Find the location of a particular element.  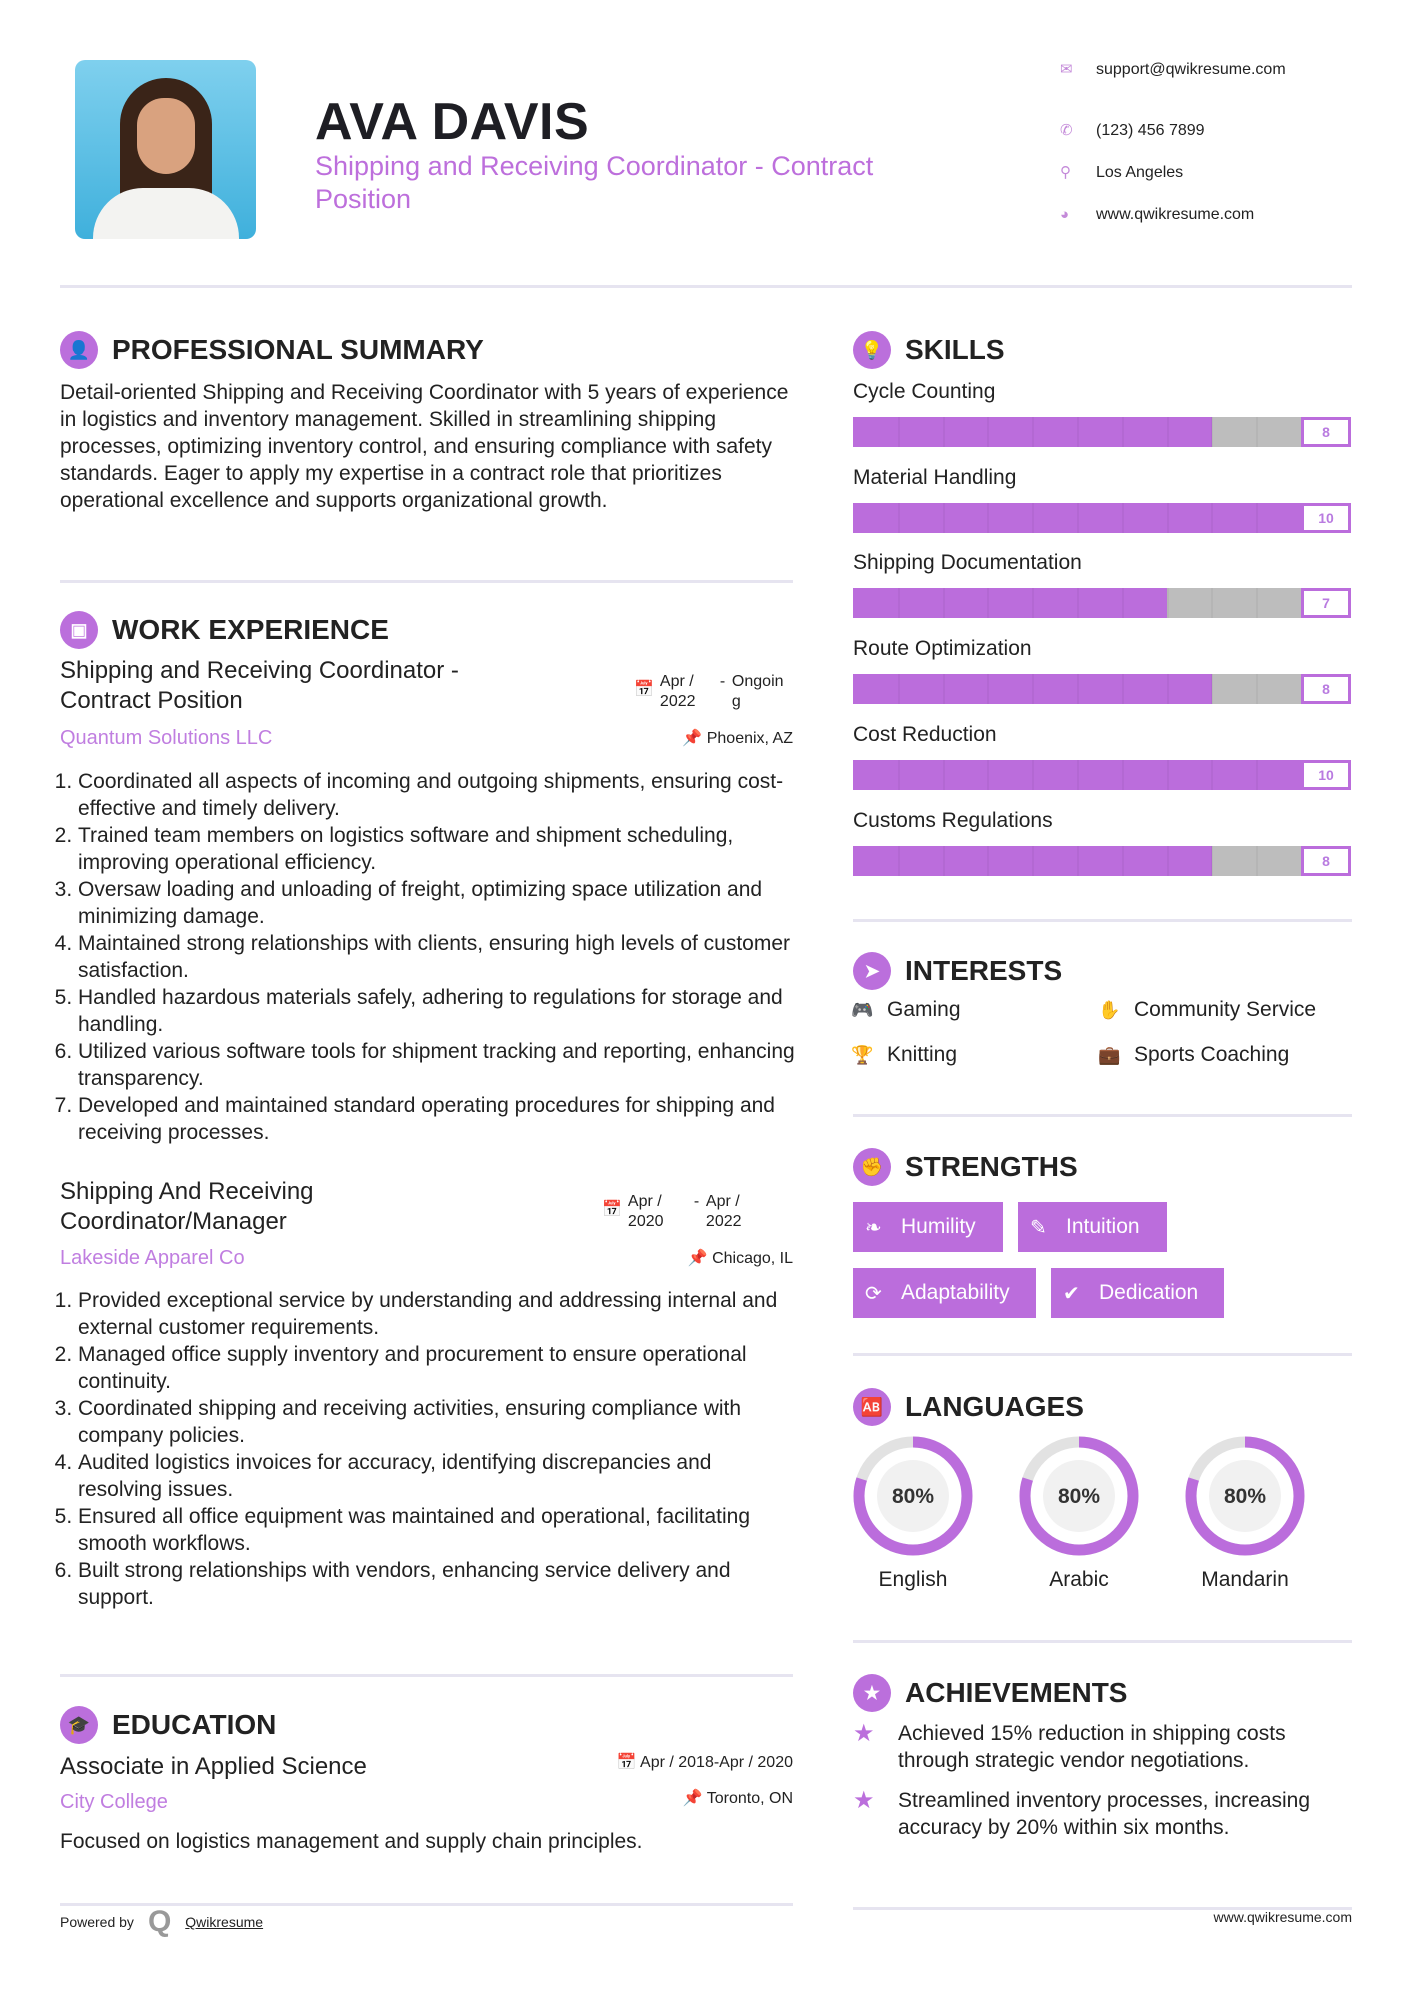

globe-icon: ◕ is located at coordinates (1065, 214).